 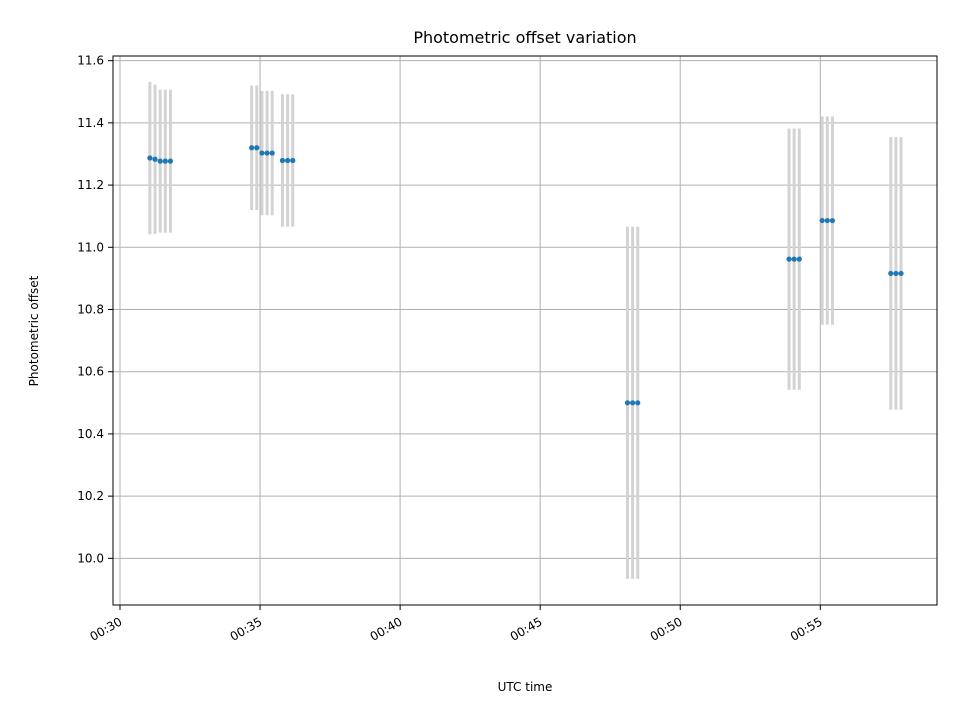 What do you see at coordinates (90, 496) in the screenshot?
I see `y-tick-label: 10.2` at bounding box center [90, 496].